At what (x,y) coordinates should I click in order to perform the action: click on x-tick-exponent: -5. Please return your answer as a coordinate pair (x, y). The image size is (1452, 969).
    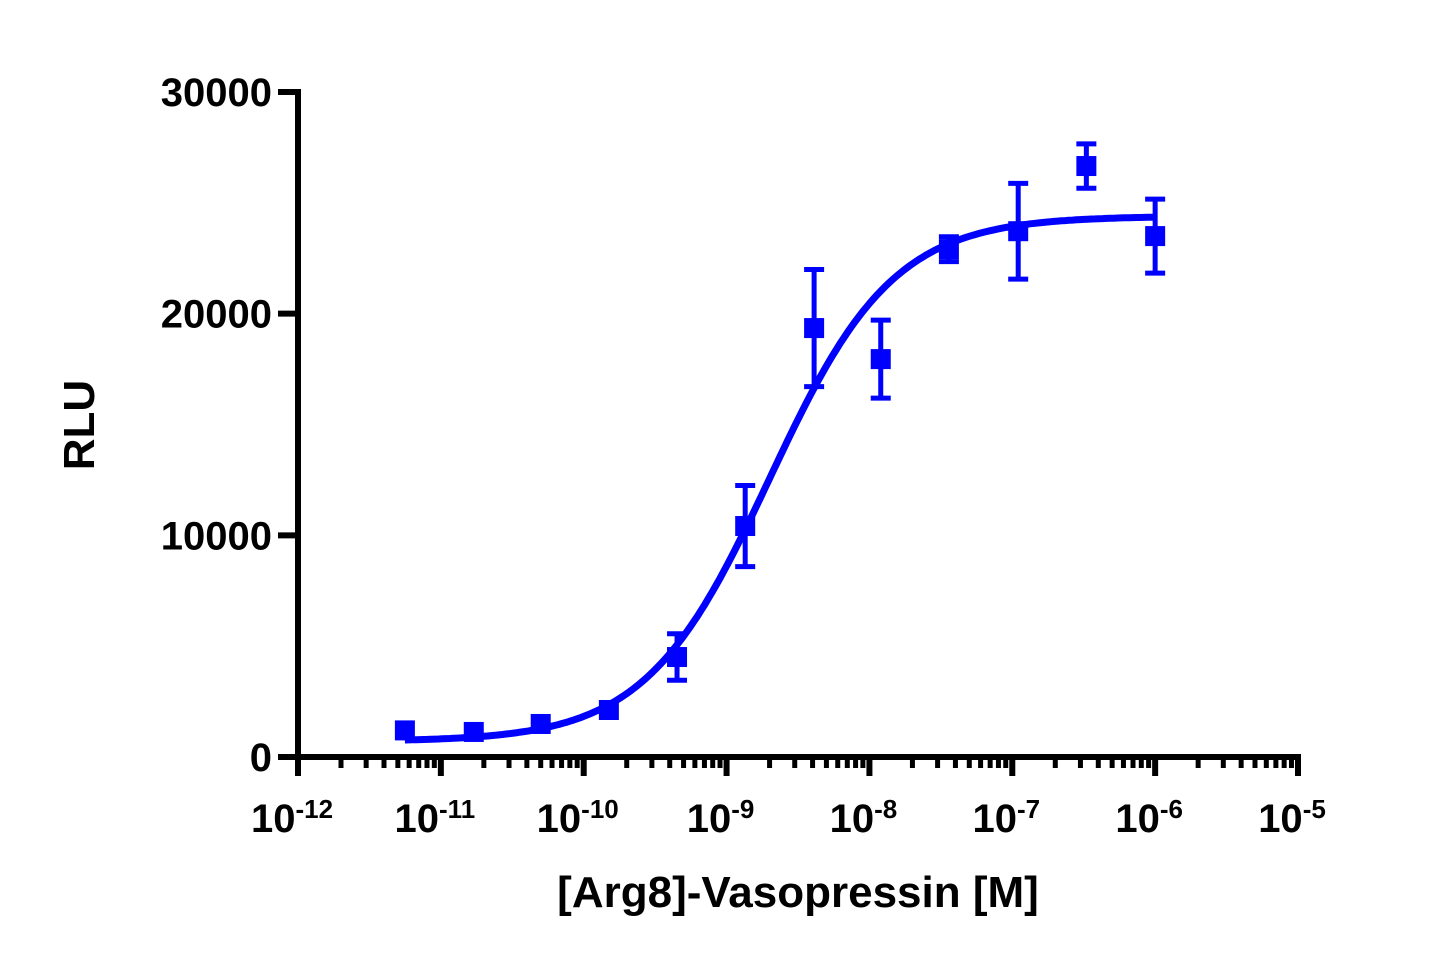
    Looking at the image, I should click on (1314, 809).